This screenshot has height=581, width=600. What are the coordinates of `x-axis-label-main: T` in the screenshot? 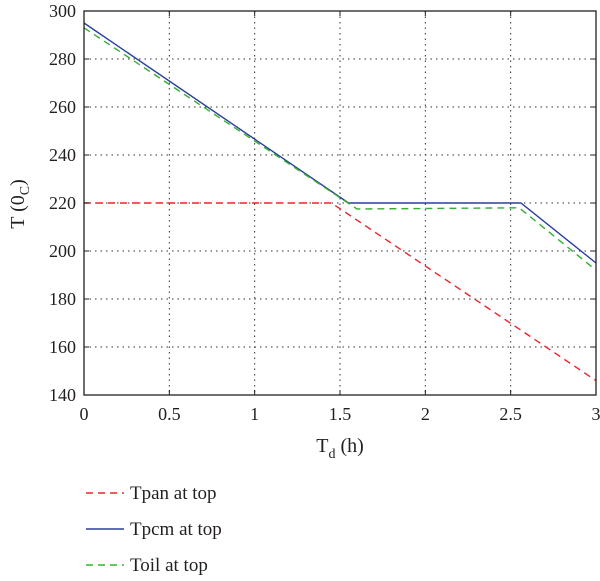 It's located at (322, 446).